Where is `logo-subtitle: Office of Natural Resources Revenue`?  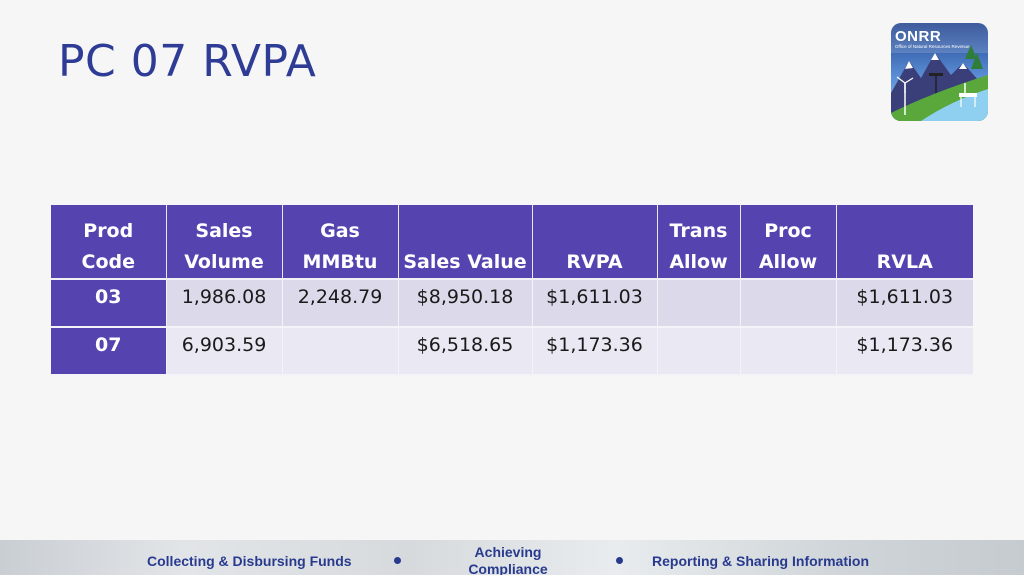
logo-subtitle: Office of Natural Resources Revenue is located at coordinates (932, 46).